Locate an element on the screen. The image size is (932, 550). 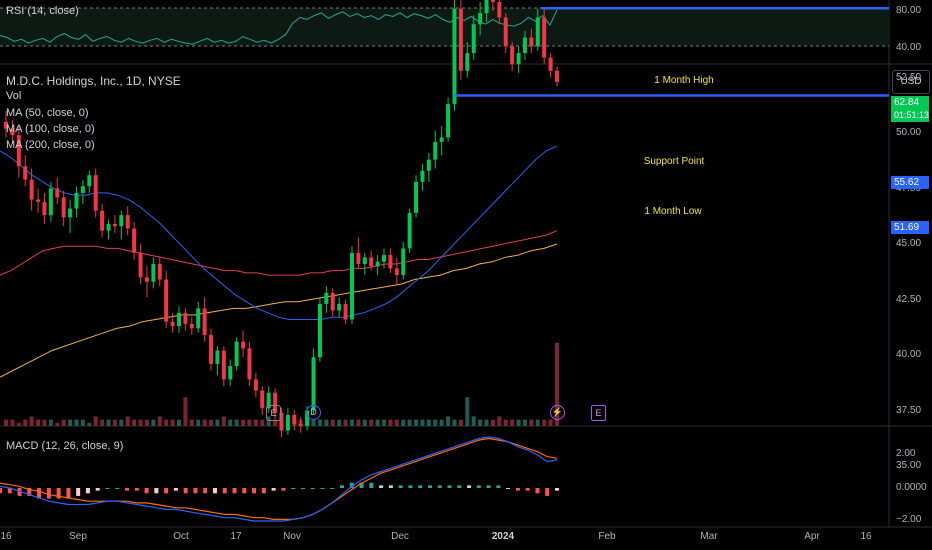
rsi-level-80: 80.00 is located at coordinates (909, 10).